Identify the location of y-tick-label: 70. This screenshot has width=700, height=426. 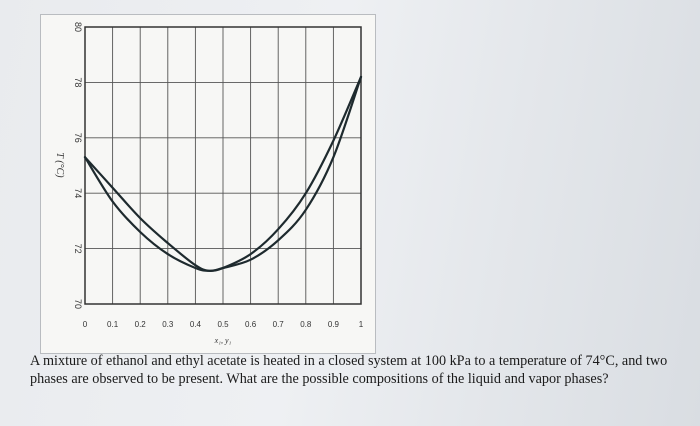
(78, 304).